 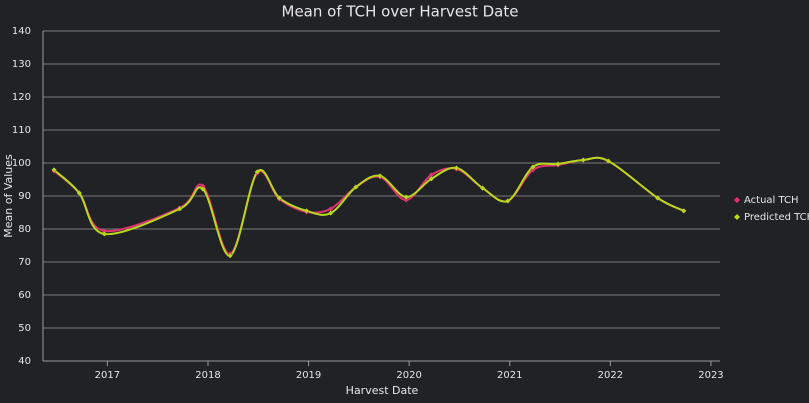 What do you see at coordinates (21, 31) in the screenshot?
I see `y-tick-label: 140` at bounding box center [21, 31].